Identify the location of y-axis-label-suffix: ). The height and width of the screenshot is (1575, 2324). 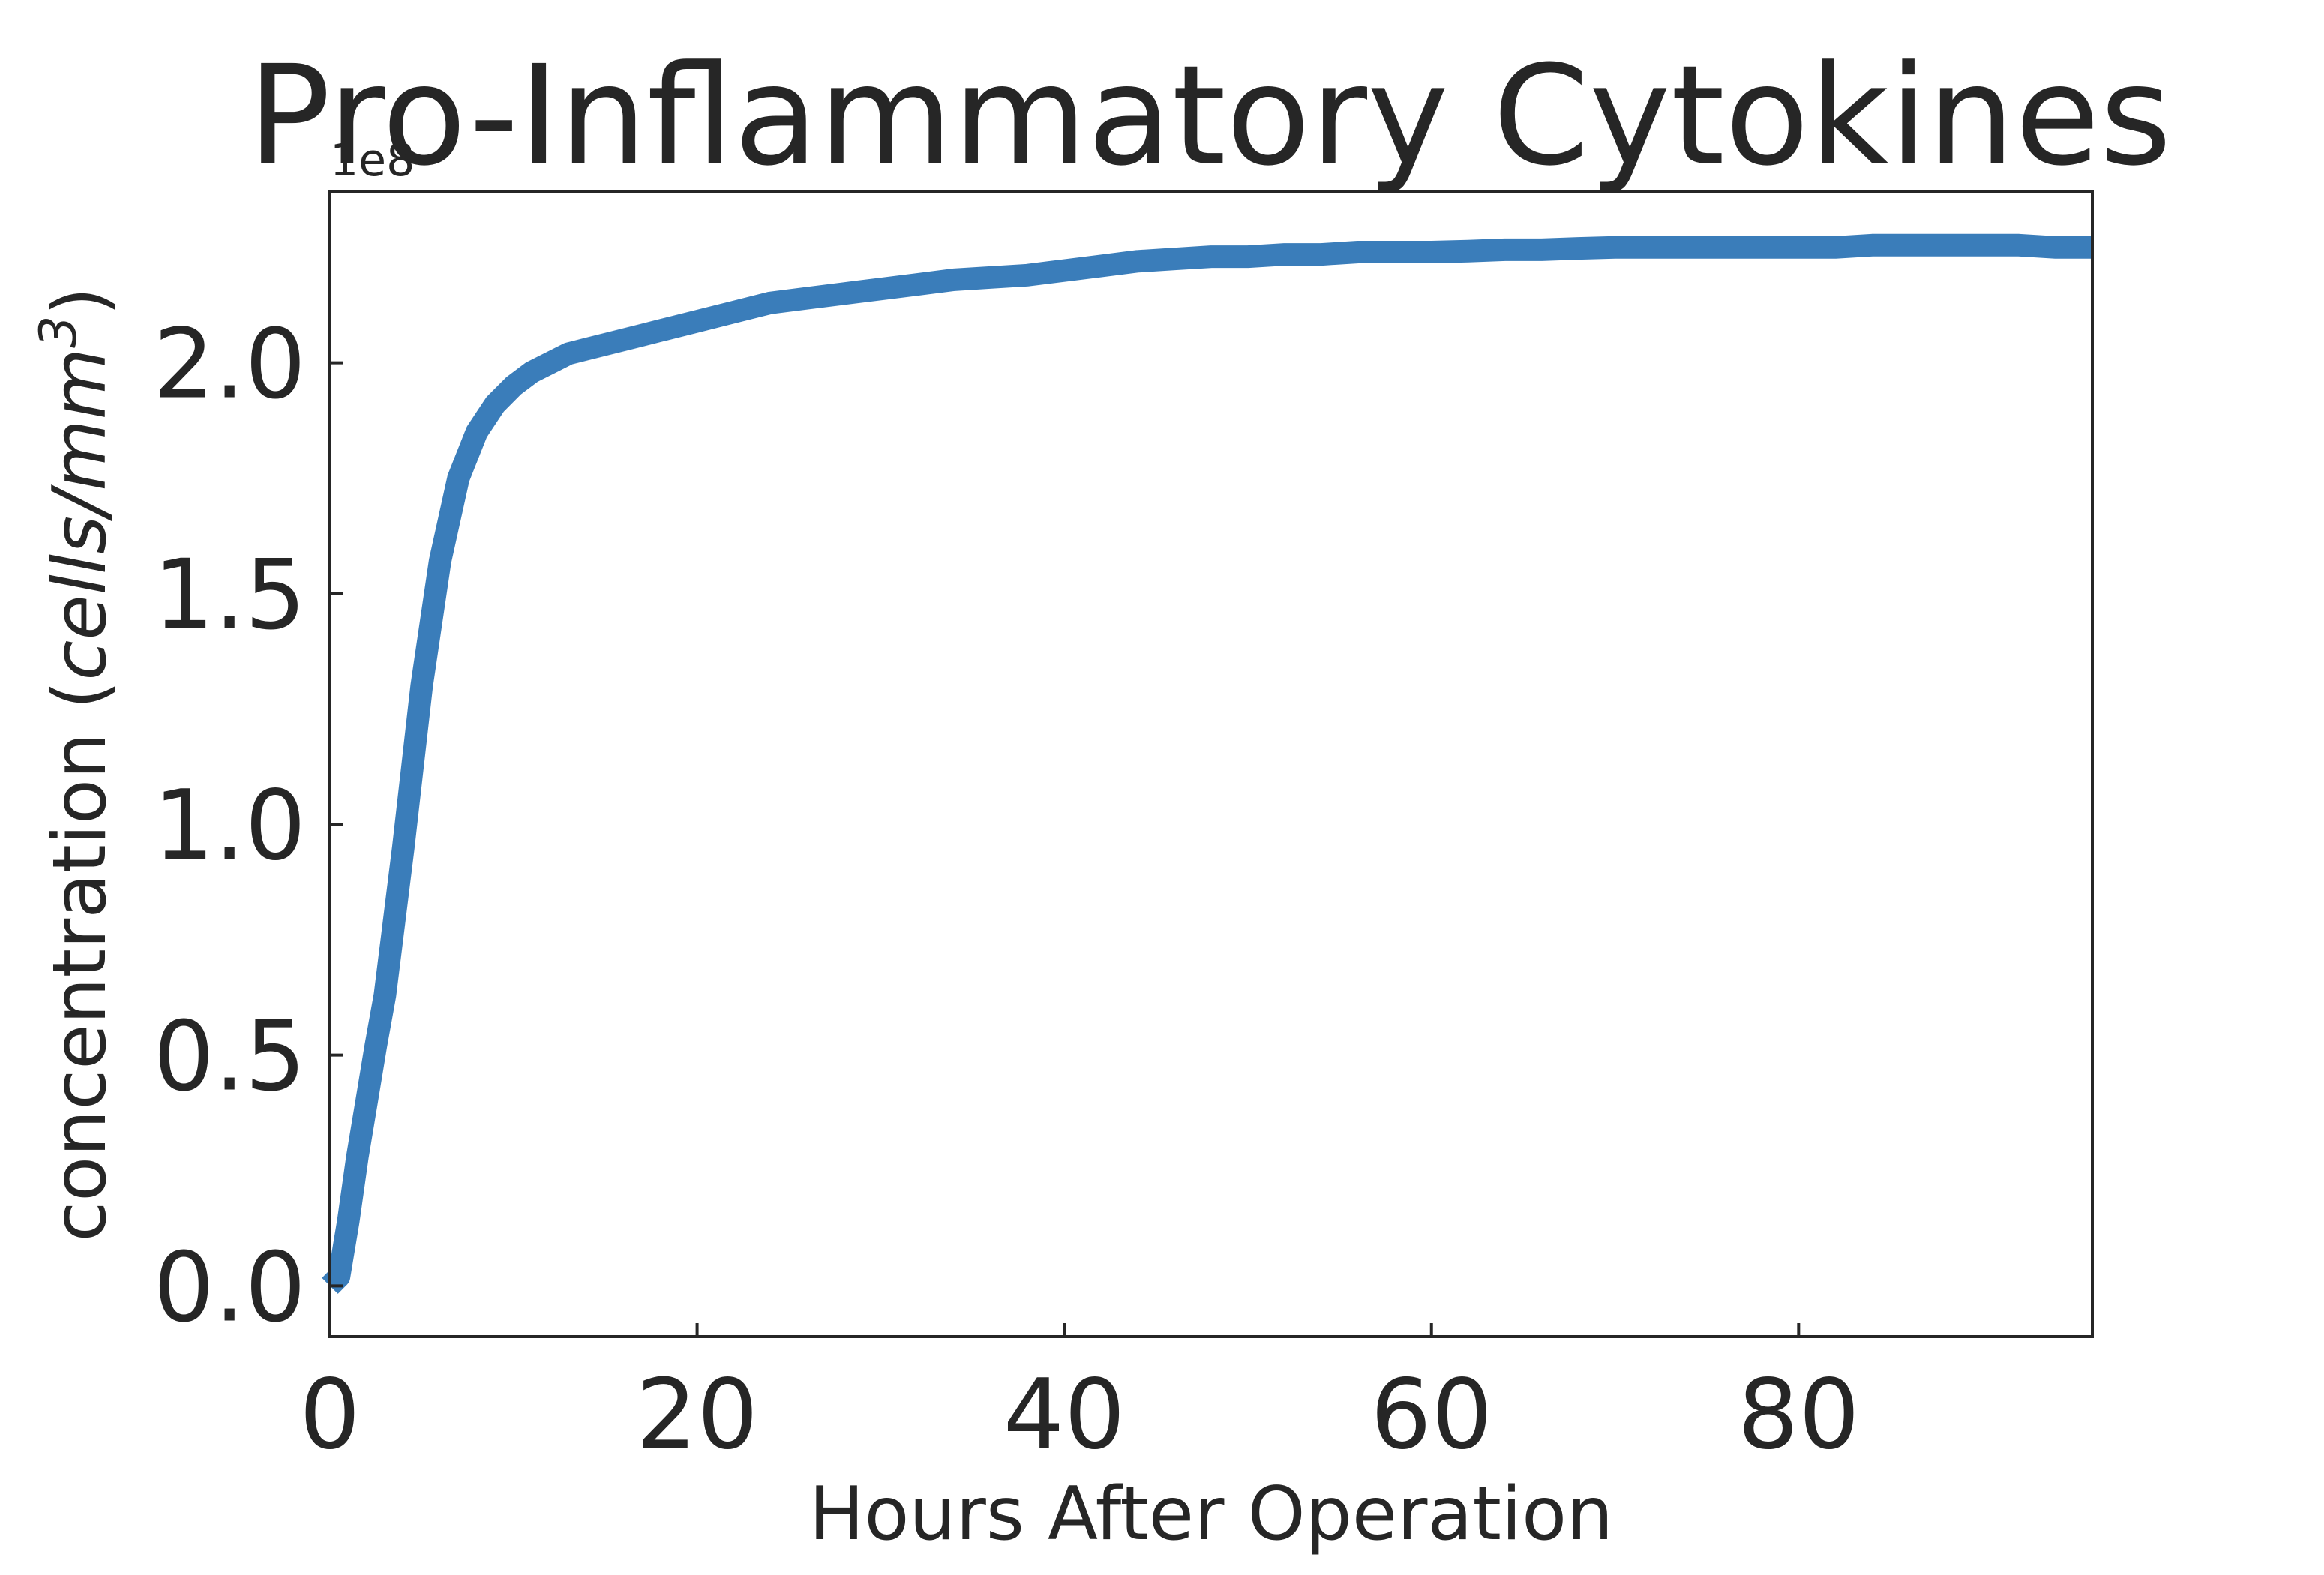
(80, 300).